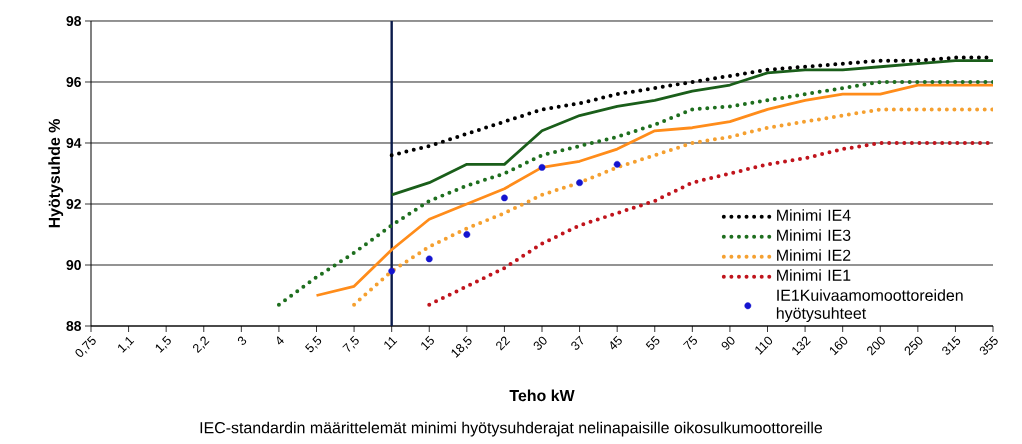  What do you see at coordinates (577, 342) in the screenshot?
I see `x-tick-label: 37` at bounding box center [577, 342].